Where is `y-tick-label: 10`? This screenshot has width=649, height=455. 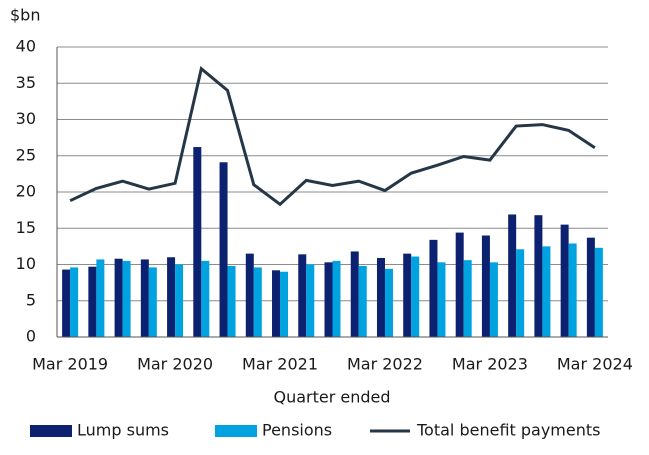
y-tick-label: 10 is located at coordinates (26, 263).